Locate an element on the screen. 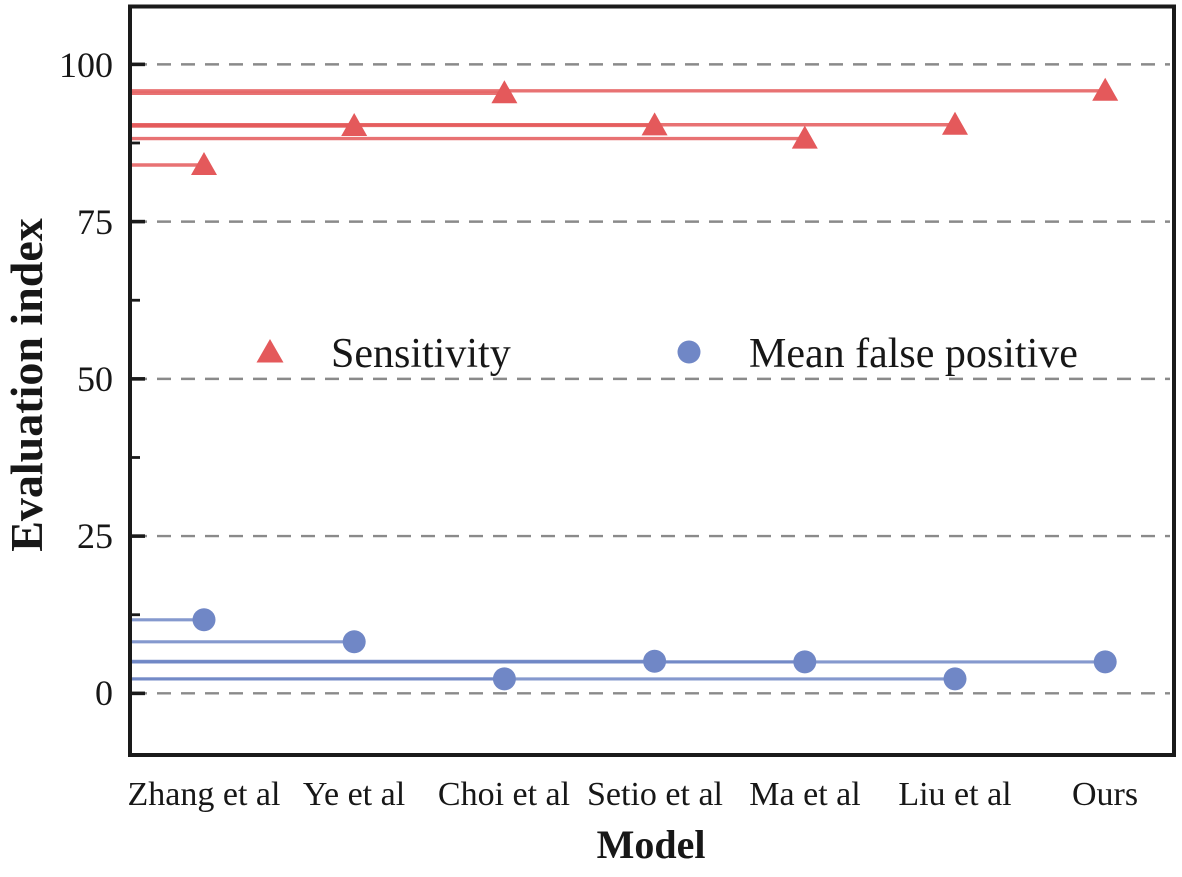  x-tick-label-ye: Ye et al is located at coordinates (354, 794).